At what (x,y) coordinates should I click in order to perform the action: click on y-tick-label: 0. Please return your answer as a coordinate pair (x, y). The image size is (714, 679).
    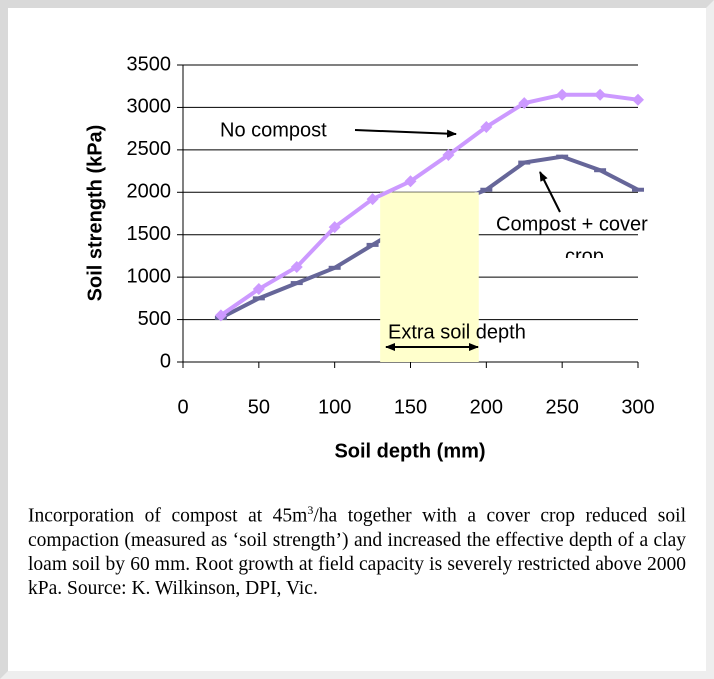
    Looking at the image, I should click on (165, 361).